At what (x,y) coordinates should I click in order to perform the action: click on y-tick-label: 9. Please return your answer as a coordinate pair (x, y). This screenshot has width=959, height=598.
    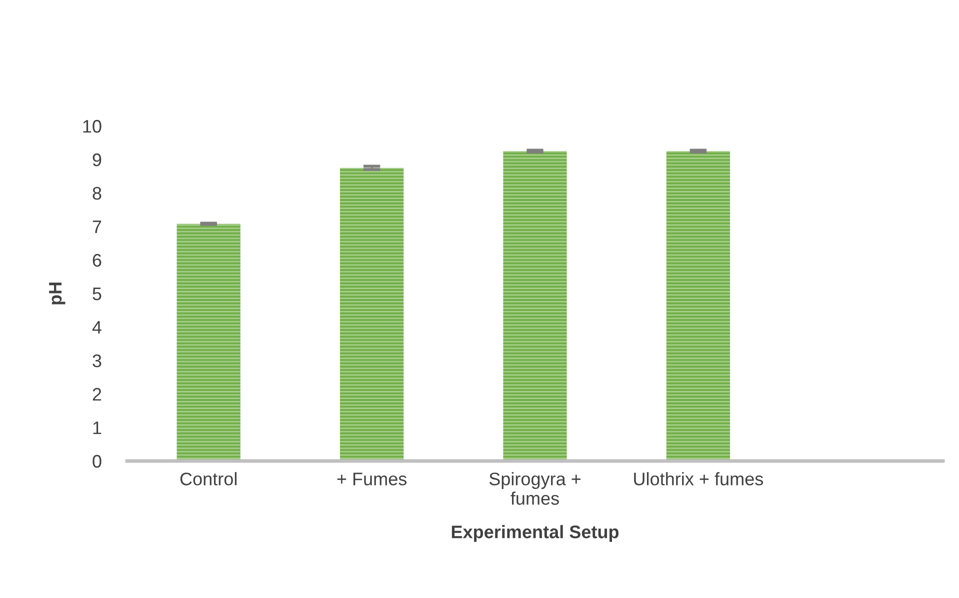
    Looking at the image, I should click on (97, 159).